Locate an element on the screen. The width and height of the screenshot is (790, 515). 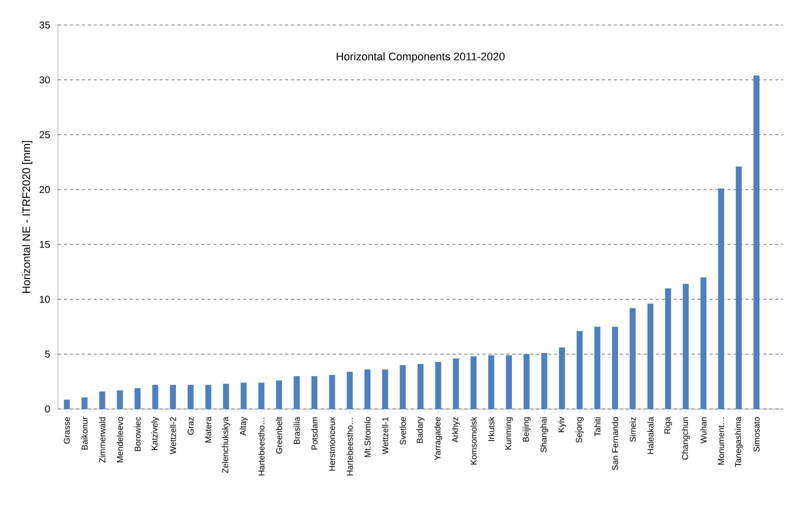
x-tick-label: Wettzell-1 is located at coordinates (385, 435).